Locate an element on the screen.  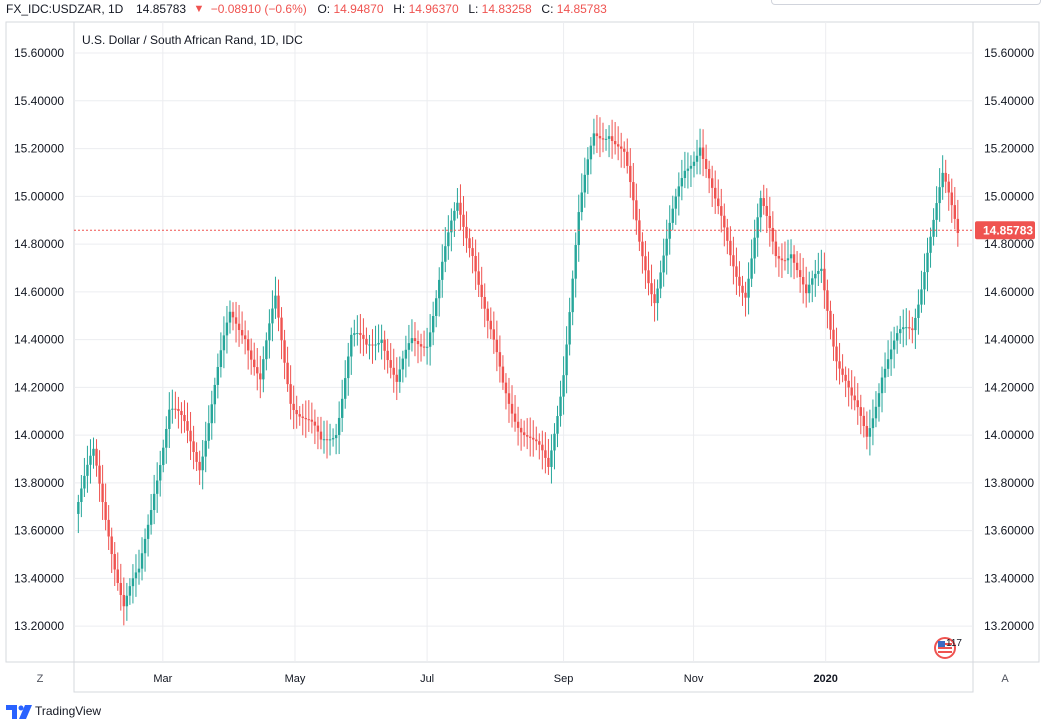
right-price-label: 13.80000 is located at coordinates (1009, 483).